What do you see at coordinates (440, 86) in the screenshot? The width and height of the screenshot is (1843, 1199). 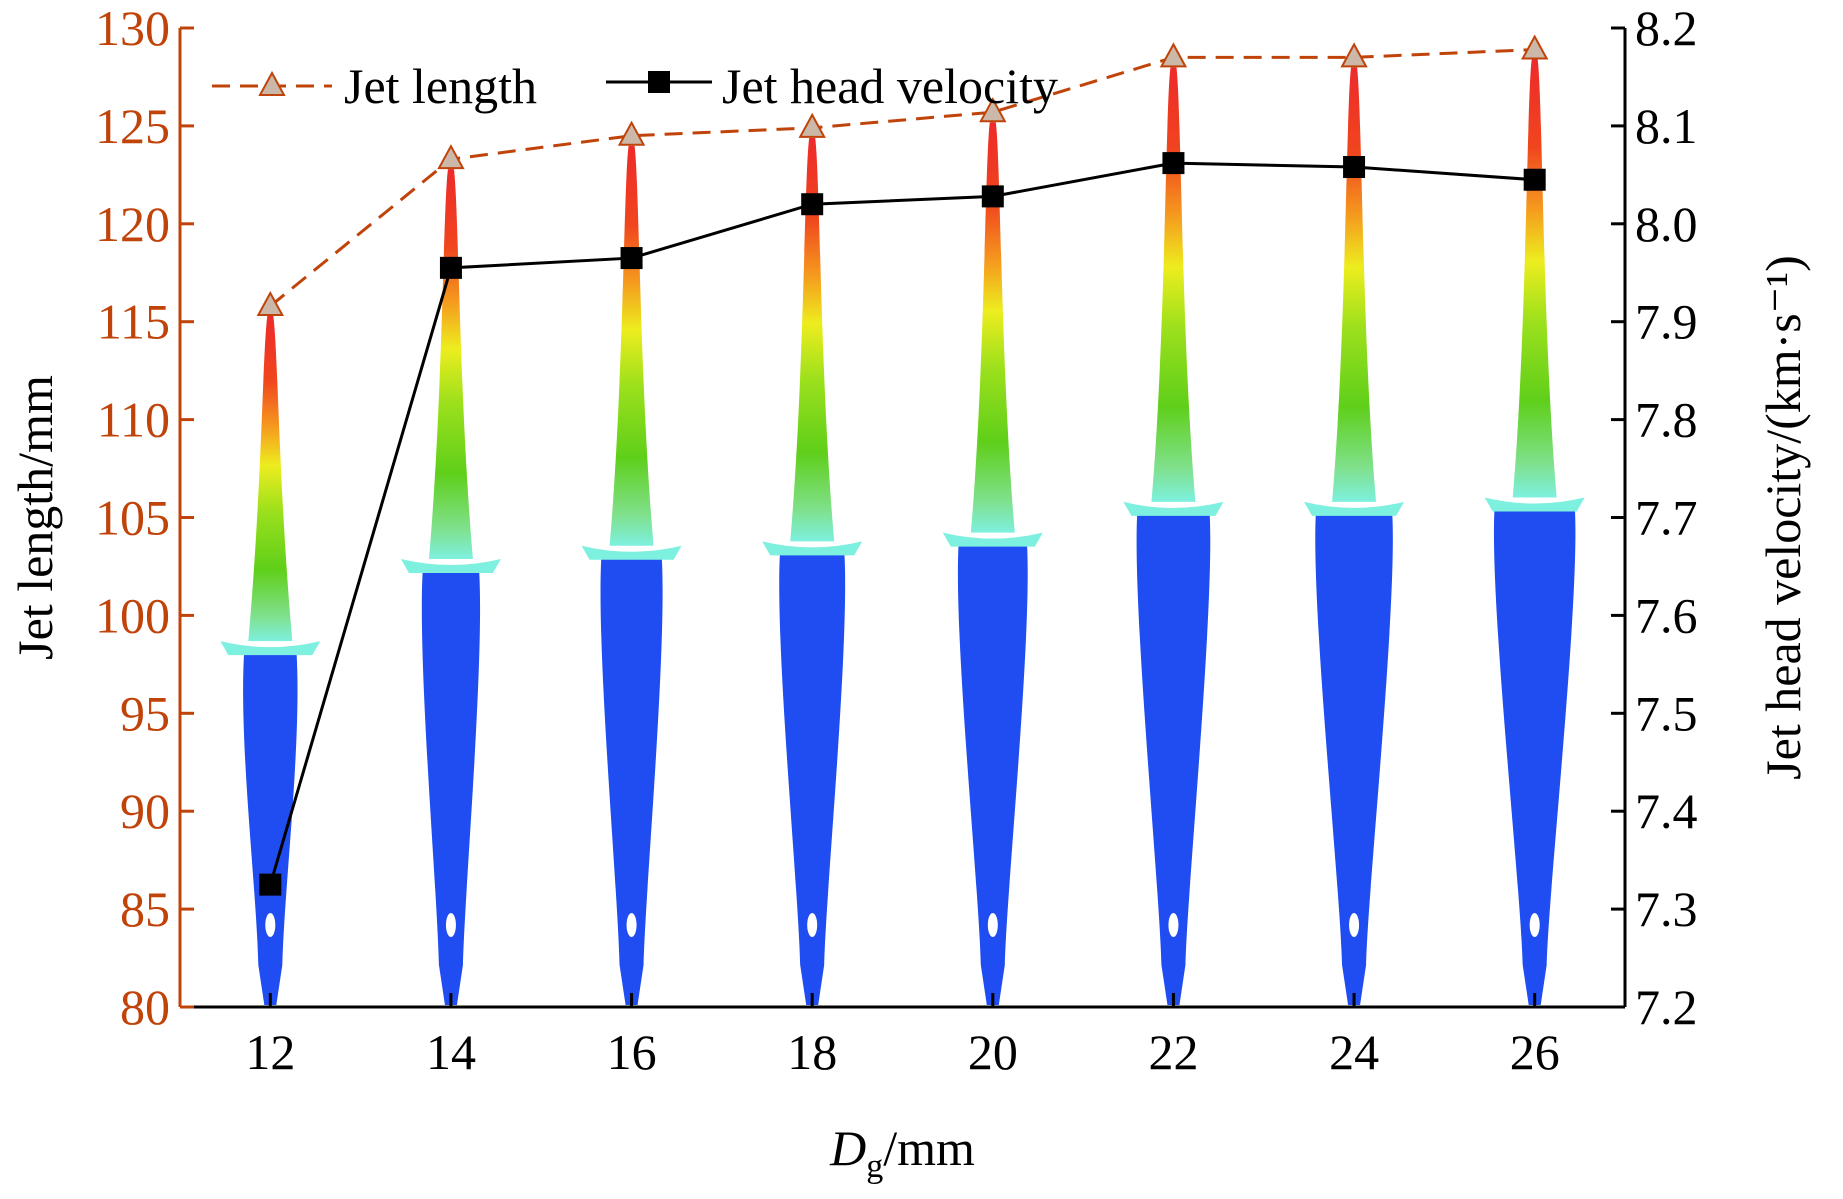 I see `legend-label-jet-length: Jet length` at bounding box center [440, 86].